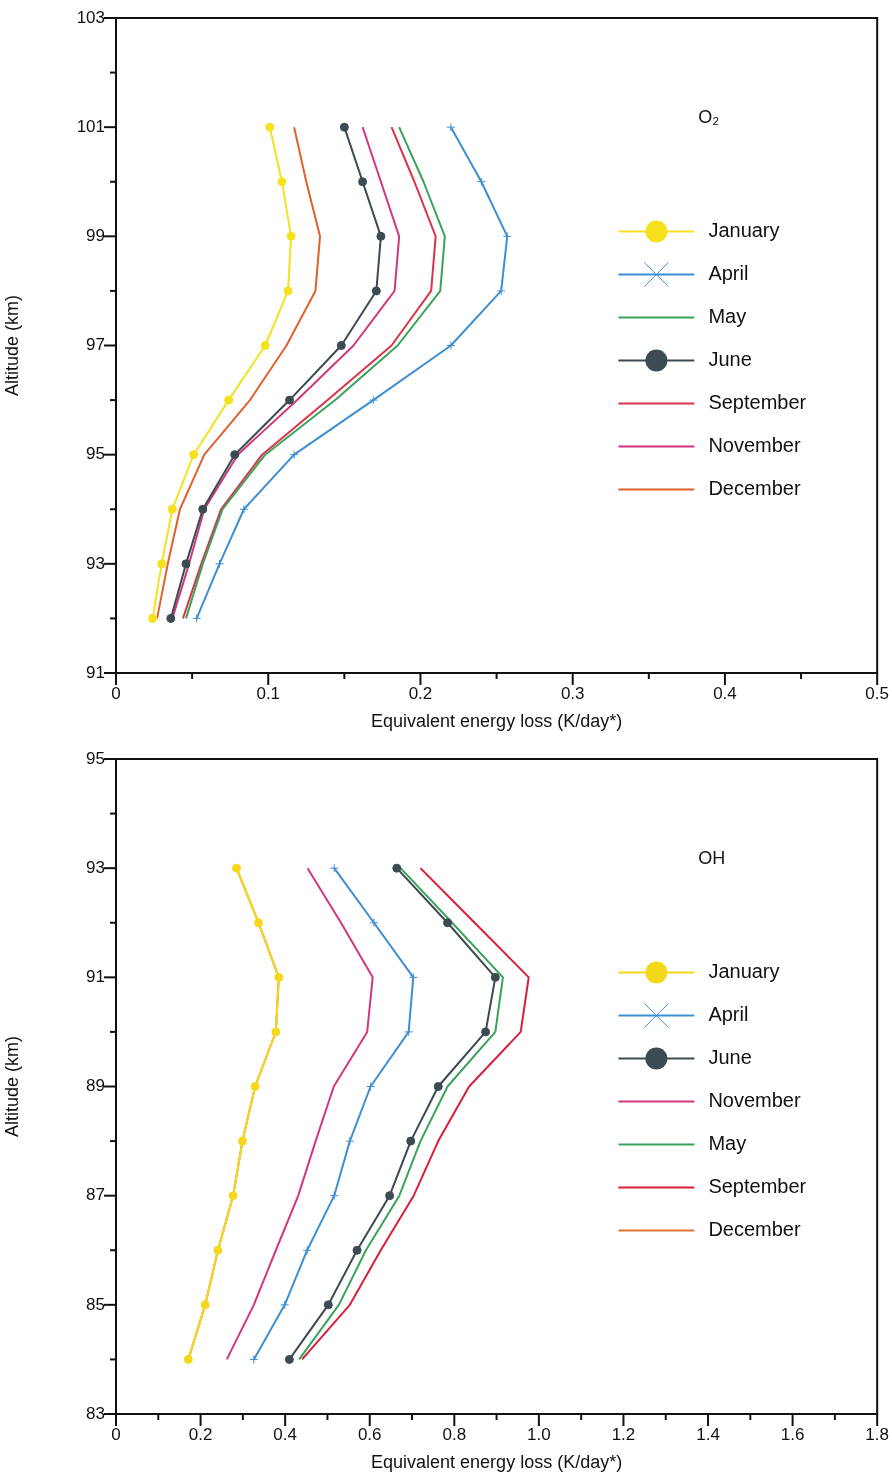  What do you see at coordinates (709, 116) in the screenshot?
I see `annotation: O₂` at bounding box center [709, 116].